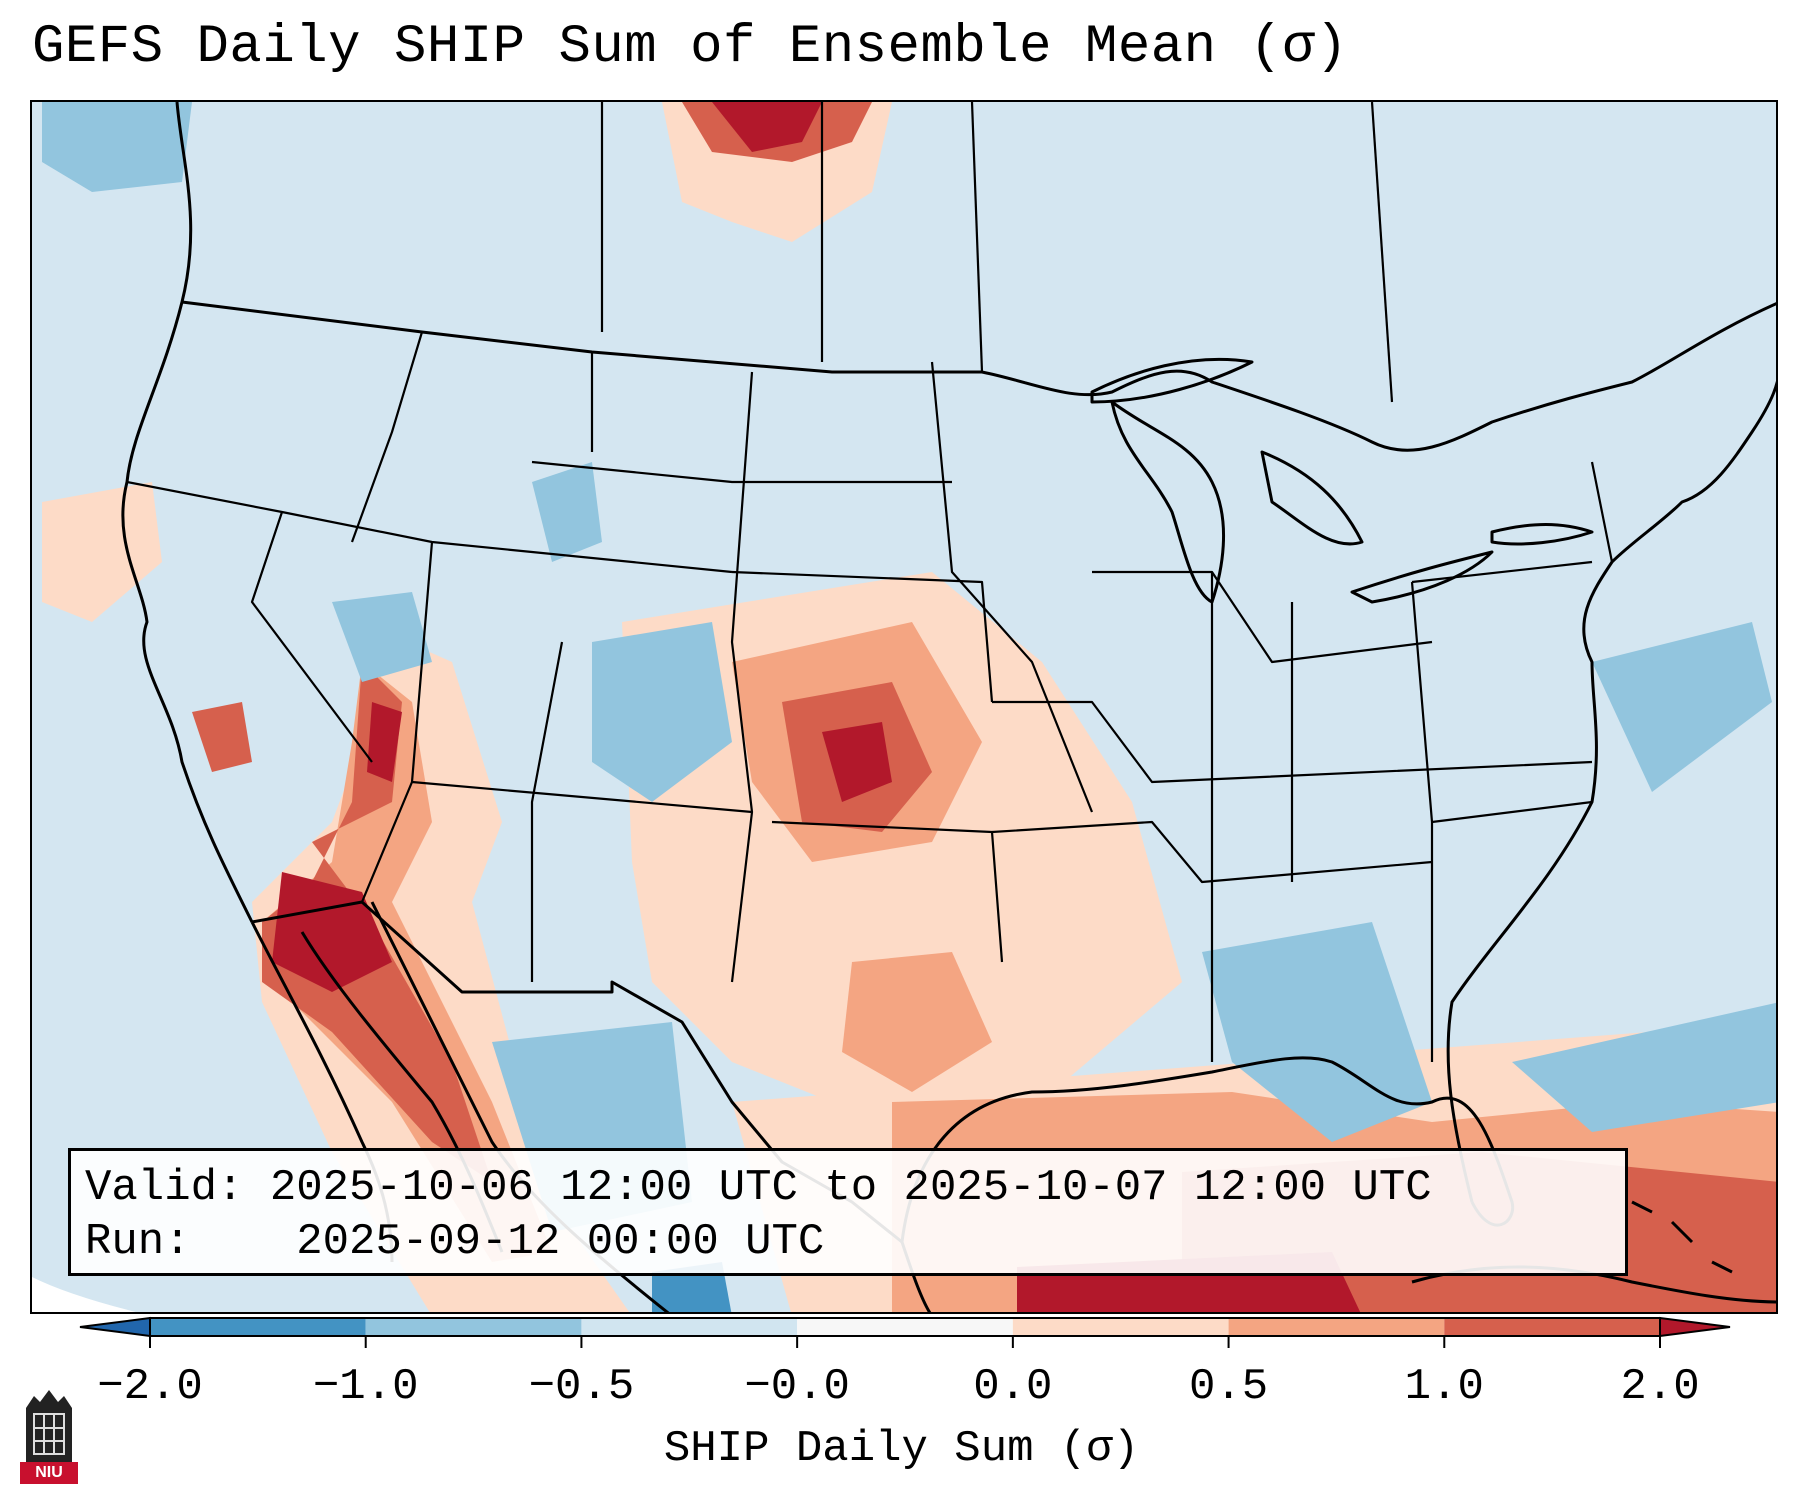 This screenshot has width=1803, height=1506. I want to click on colorbar-tick-label: 0.5, so click(1228, 1387).